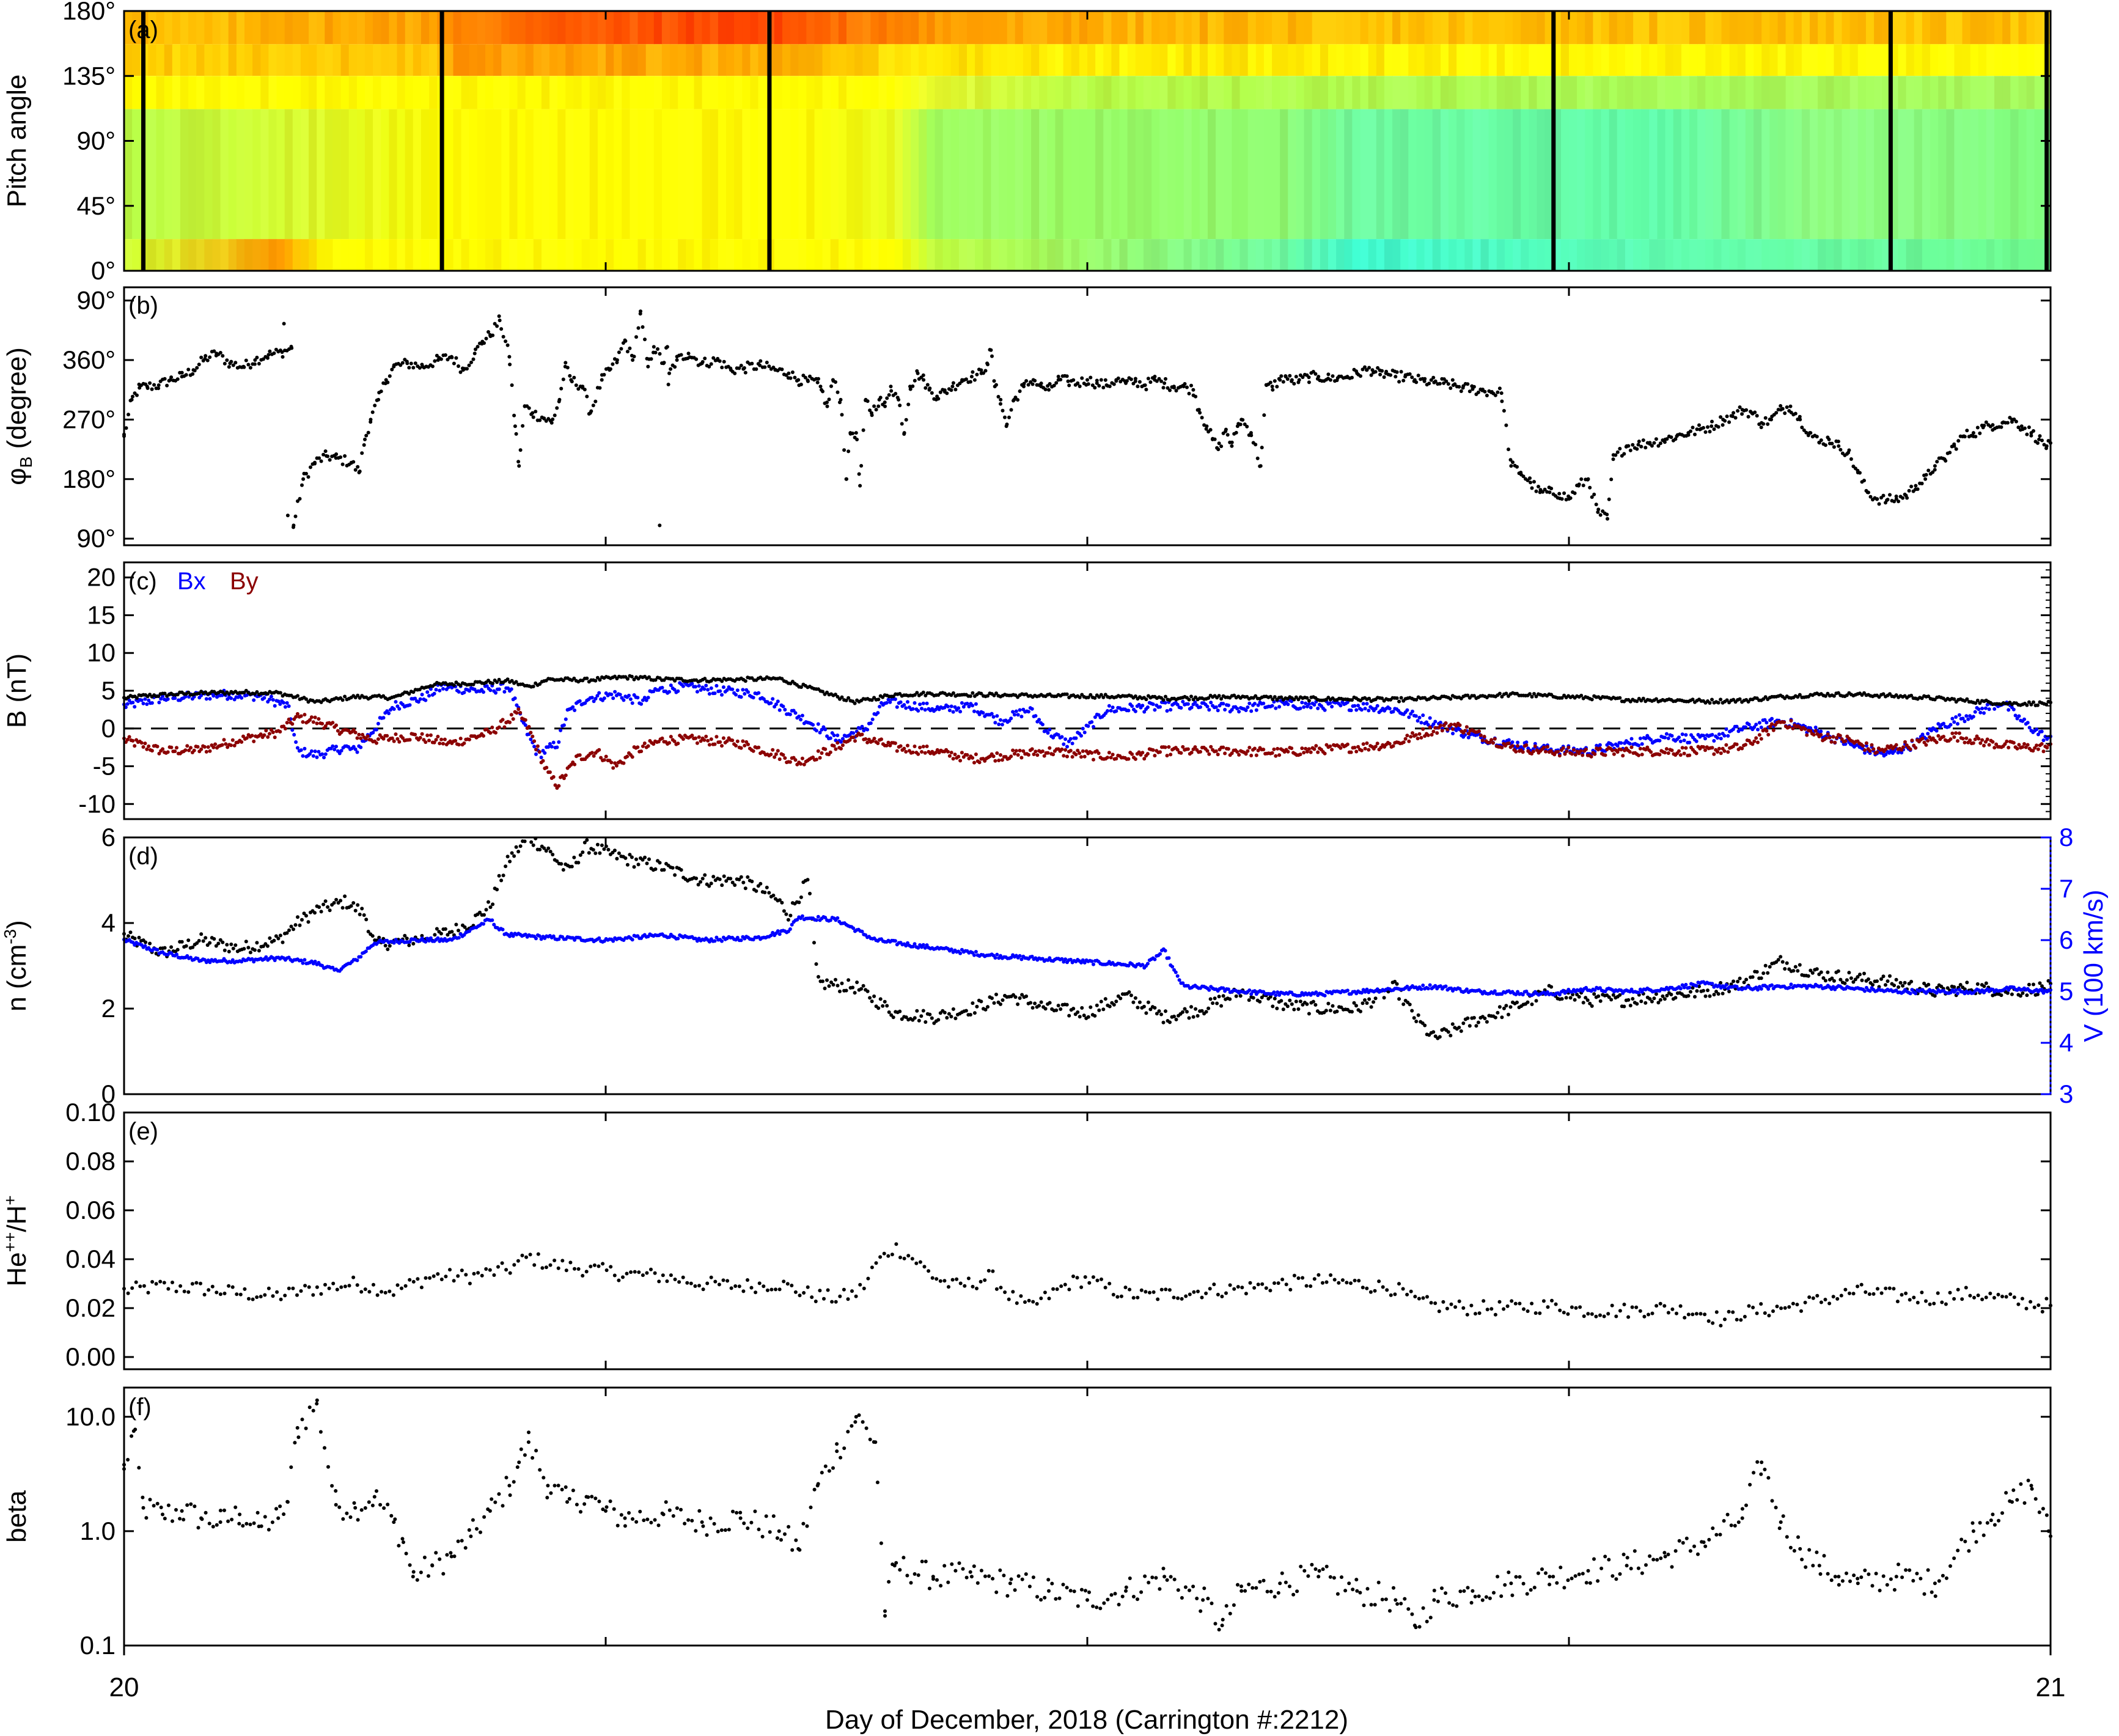 Image resolution: width=2119 pixels, height=1736 pixels. Describe the element at coordinates (1087, 141) in the screenshot. I see `pitch-angle-heatmap` at that location.